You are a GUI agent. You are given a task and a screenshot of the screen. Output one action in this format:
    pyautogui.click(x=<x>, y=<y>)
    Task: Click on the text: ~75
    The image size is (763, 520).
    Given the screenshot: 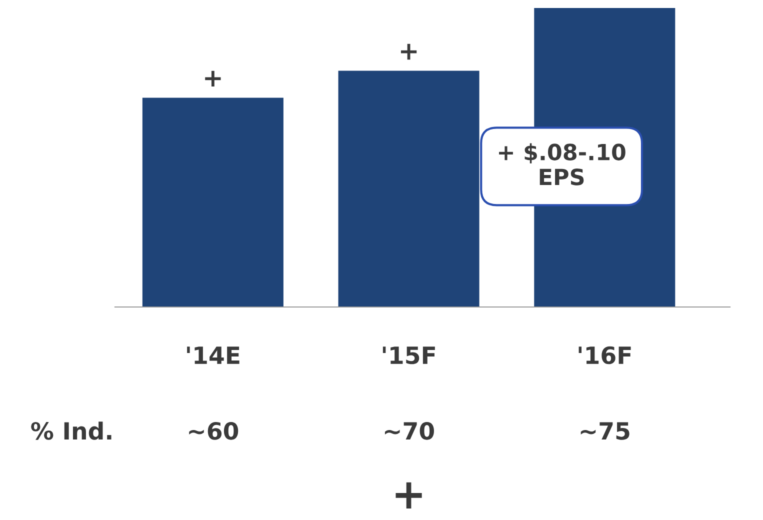 What is the action you would take?
    pyautogui.click(x=605, y=431)
    